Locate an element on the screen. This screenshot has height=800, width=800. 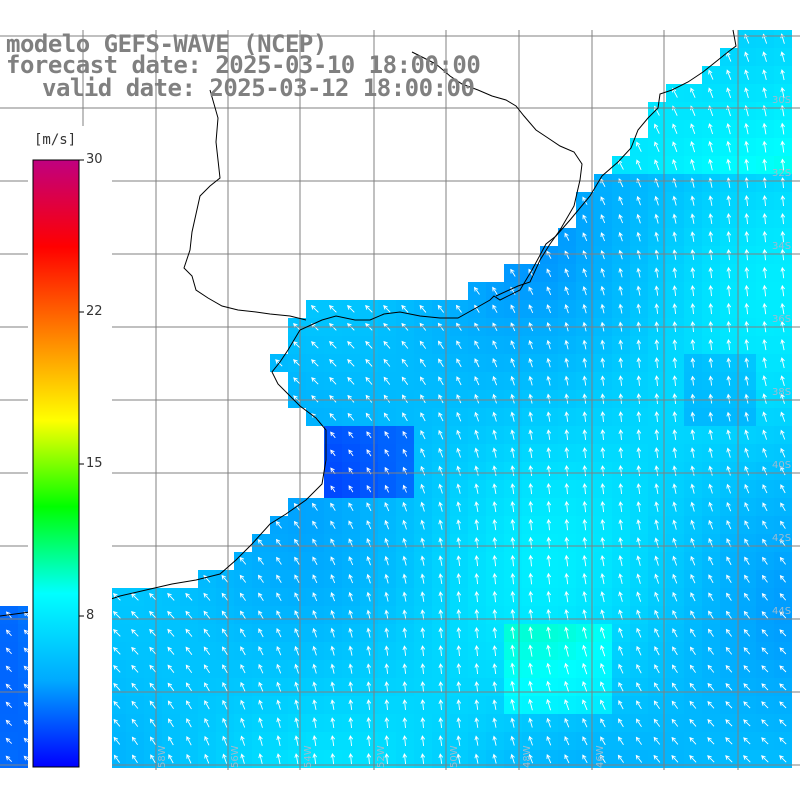
latitude-label: 32S is located at coordinates (781, 173).